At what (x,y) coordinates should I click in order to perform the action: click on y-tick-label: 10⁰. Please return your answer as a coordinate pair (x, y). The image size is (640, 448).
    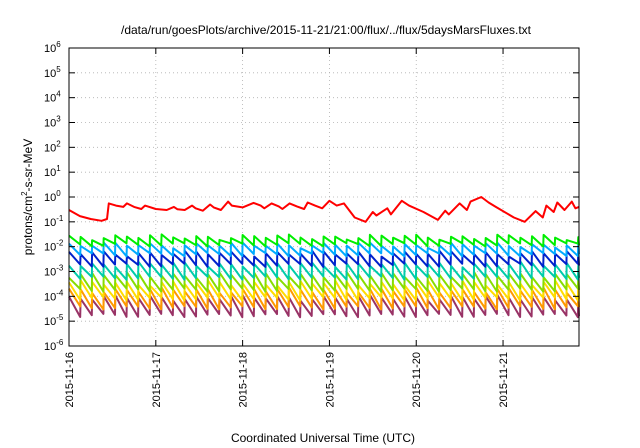
    Looking at the image, I should click on (52, 196).